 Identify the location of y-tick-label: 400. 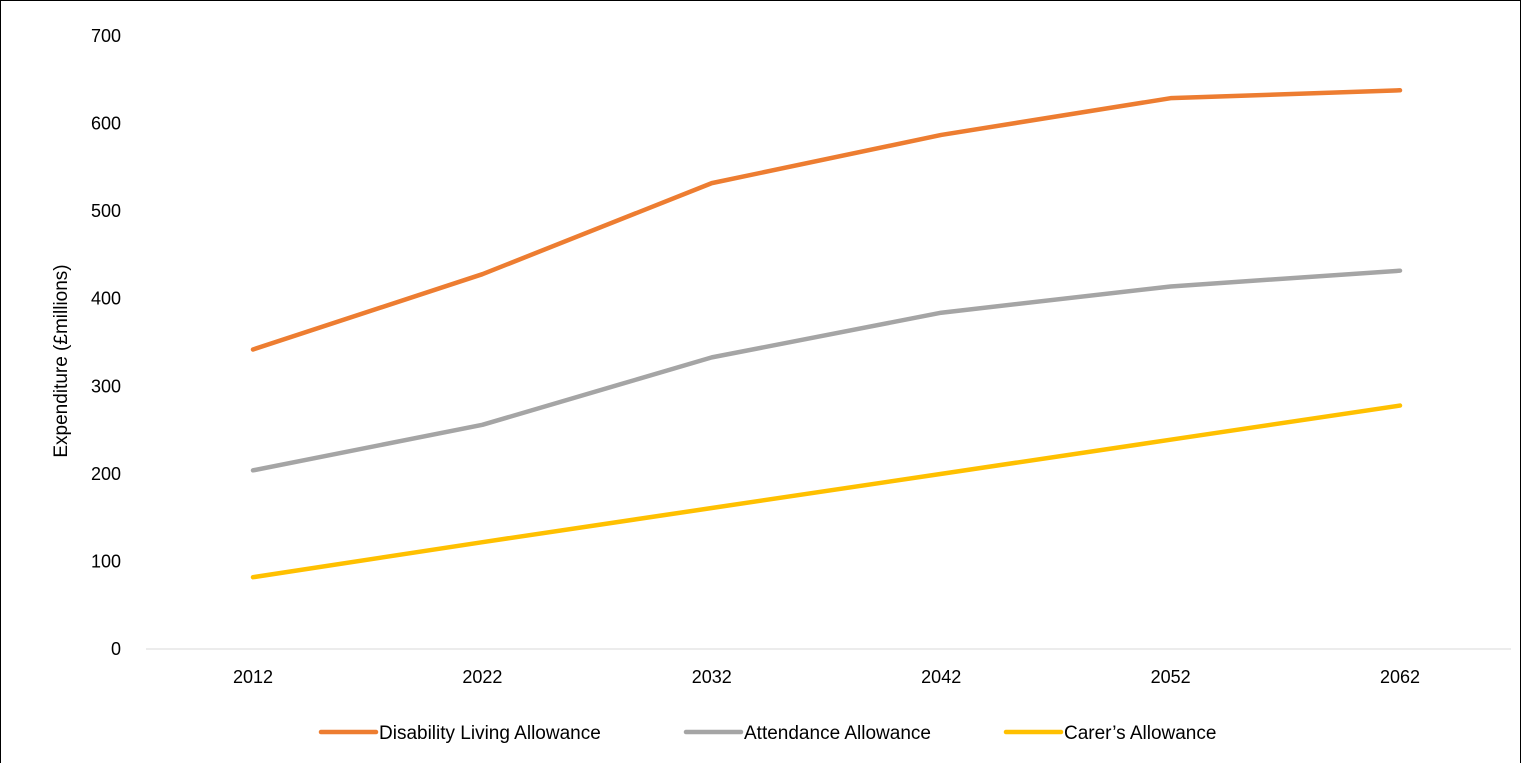
(106, 299).